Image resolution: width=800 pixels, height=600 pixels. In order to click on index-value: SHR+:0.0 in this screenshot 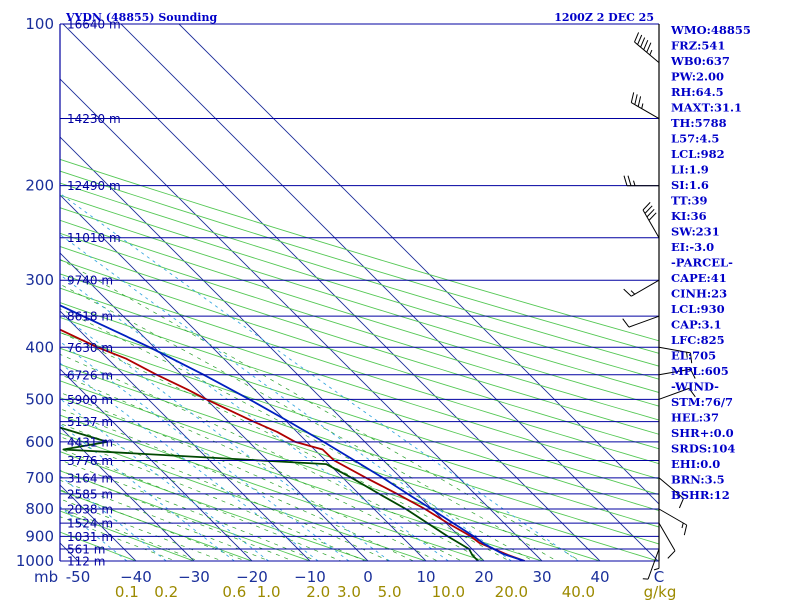, I will do `click(702, 433)`.